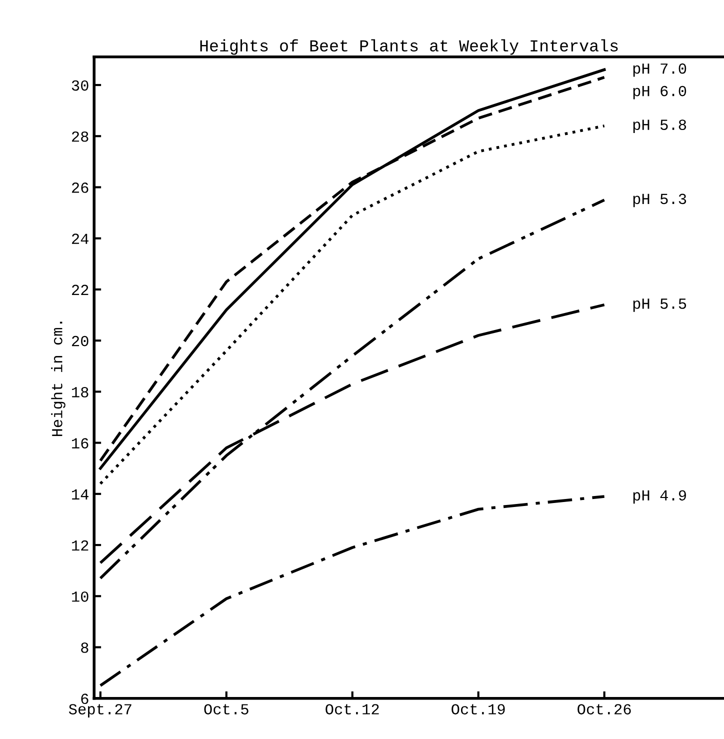 The image size is (724, 739). I want to click on series-label: pH 6.0, so click(659, 93).